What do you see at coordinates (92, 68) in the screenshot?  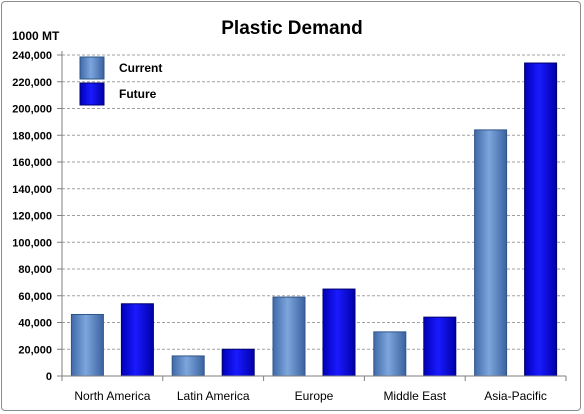 I see `legend-swatch-current` at bounding box center [92, 68].